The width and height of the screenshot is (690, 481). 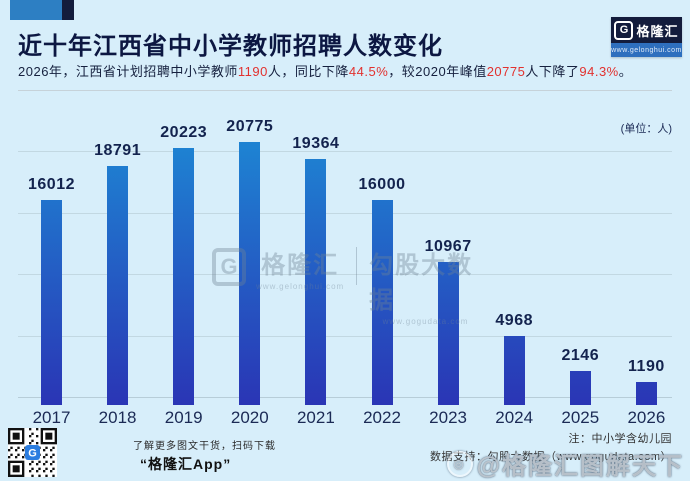 What do you see at coordinates (36, 10) in the screenshot?
I see `decor-blue-rect` at bounding box center [36, 10].